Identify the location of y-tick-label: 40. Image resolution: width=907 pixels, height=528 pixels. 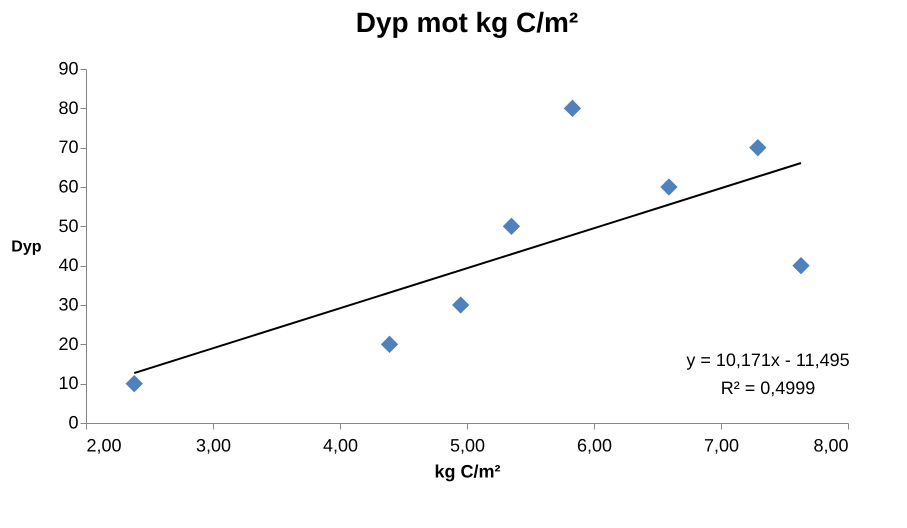
(68, 265).